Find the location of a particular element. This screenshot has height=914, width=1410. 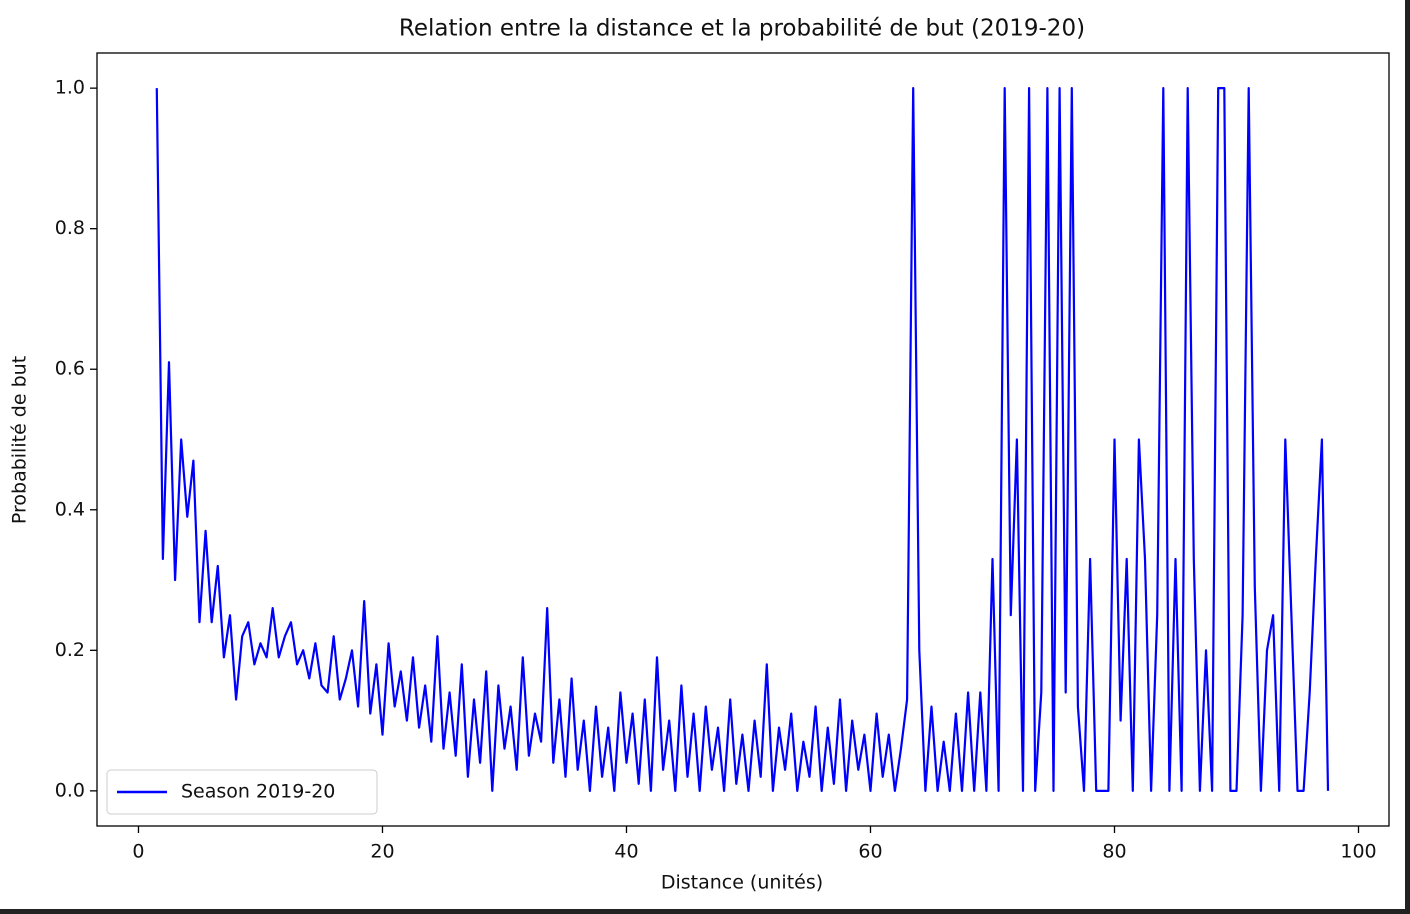

y-axis-label: Probabilité de but is located at coordinates (20, 440).